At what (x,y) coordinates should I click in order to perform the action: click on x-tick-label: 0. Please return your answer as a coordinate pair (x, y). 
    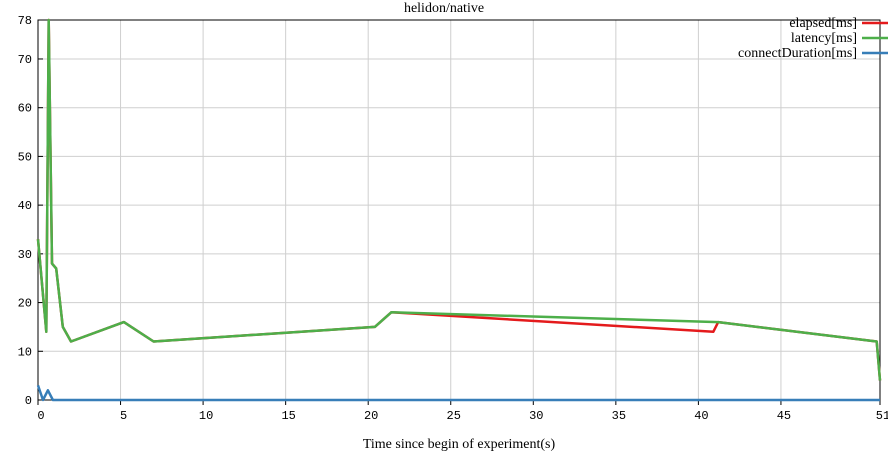
    Looking at the image, I should click on (40, 416).